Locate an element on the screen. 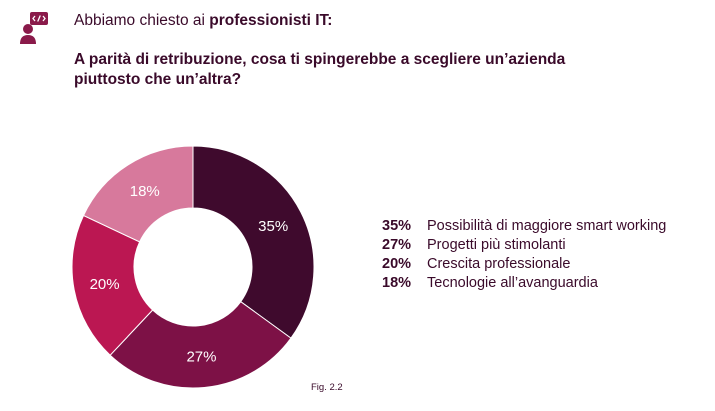 Image resolution: width=715 pixels, height=411 pixels. legend-label: Possibilità di maggiore smart working is located at coordinates (547, 226).